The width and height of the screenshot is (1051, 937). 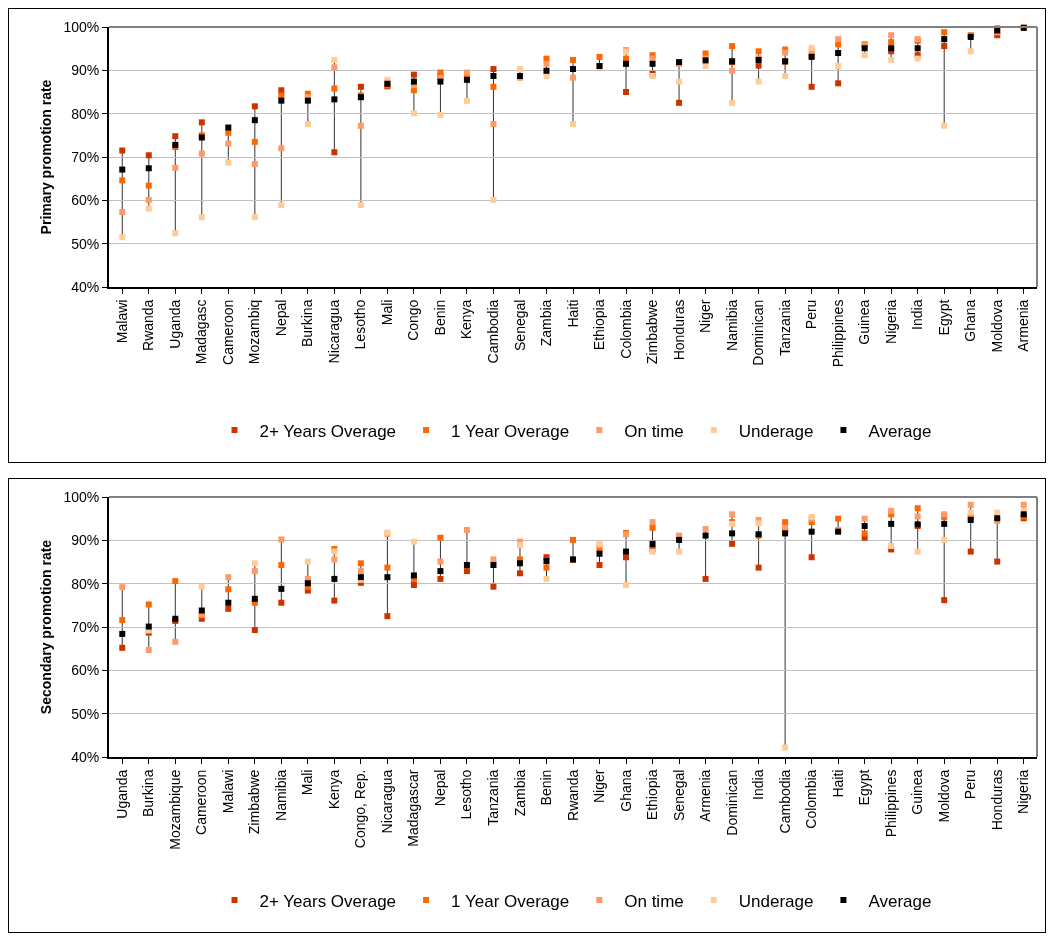 What do you see at coordinates (360, 809) in the screenshot?
I see `x-tick-label: Congo, Rep.` at bounding box center [360, 809].